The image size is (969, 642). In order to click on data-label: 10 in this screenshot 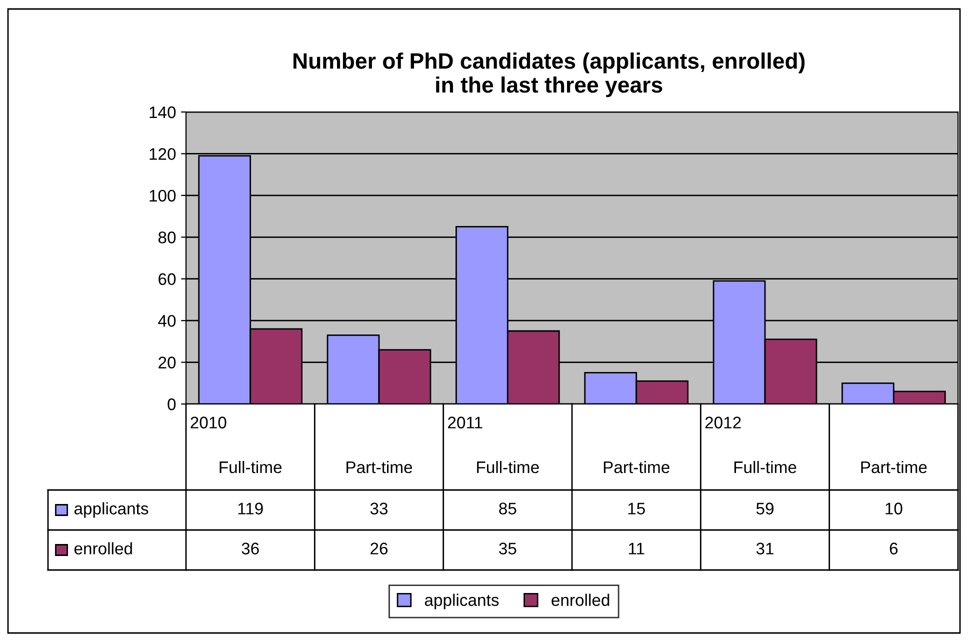, I will do `click(894, 508)`.